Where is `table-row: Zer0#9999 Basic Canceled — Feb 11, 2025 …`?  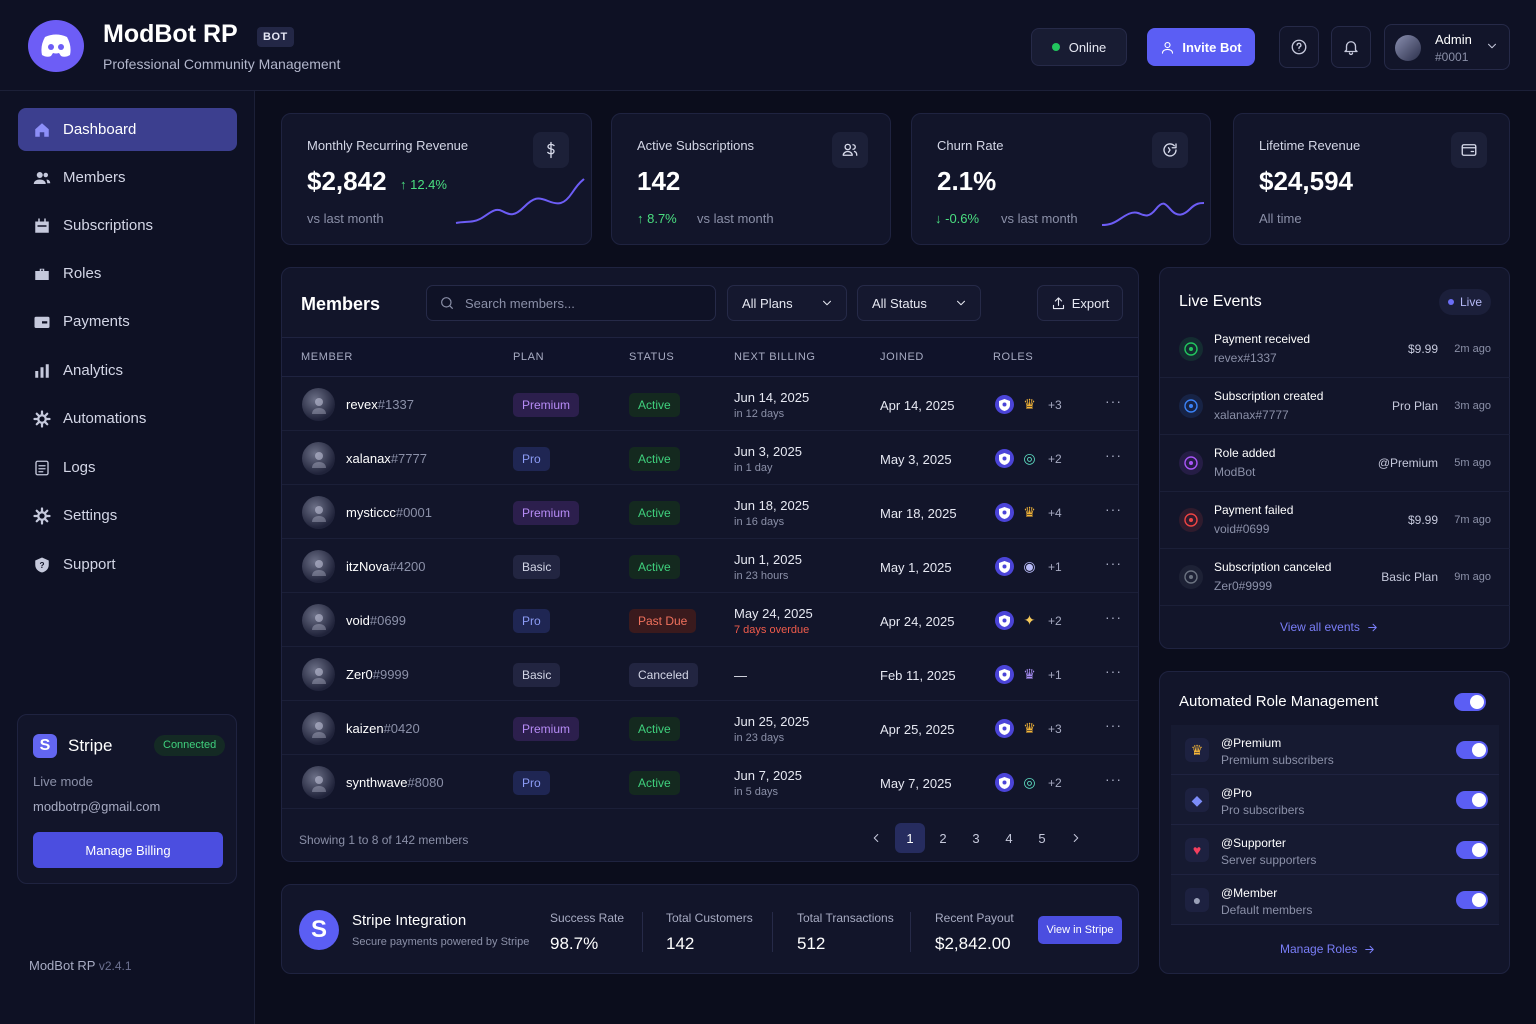
table-row: Zer0#9999 Basic Canceled — Feb 11, 2025 … is located at coordinates (710, 674).